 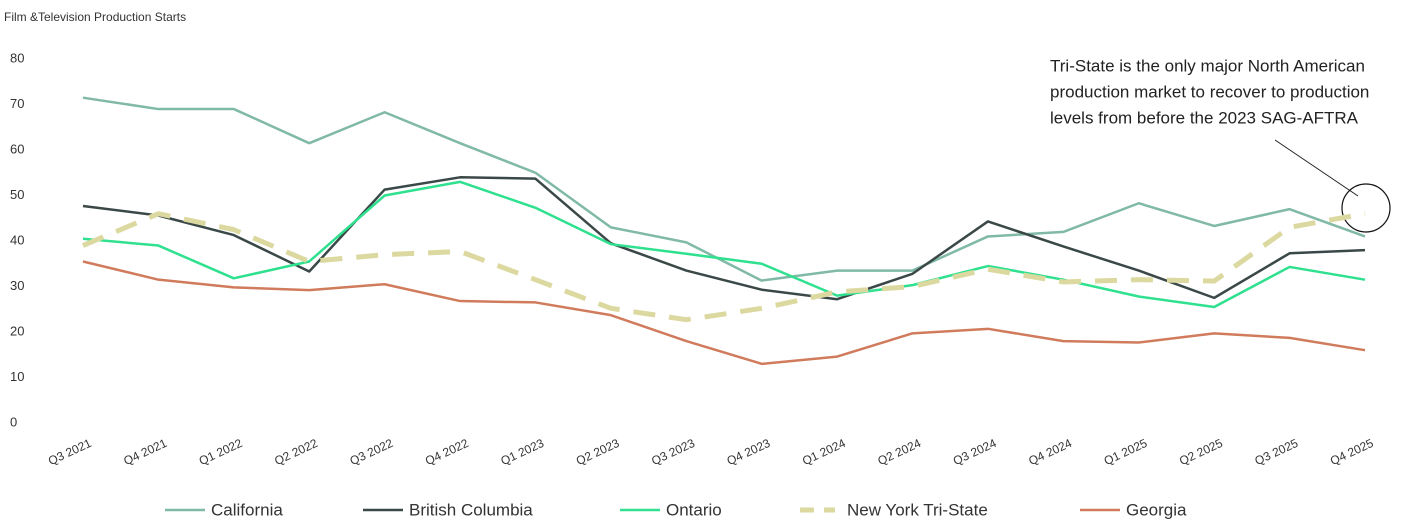 What do you see at coordinates (1050, 452) in the screenshot?
I see `x-tick-label: Q4 2024` at bounding box center [1050, 452].